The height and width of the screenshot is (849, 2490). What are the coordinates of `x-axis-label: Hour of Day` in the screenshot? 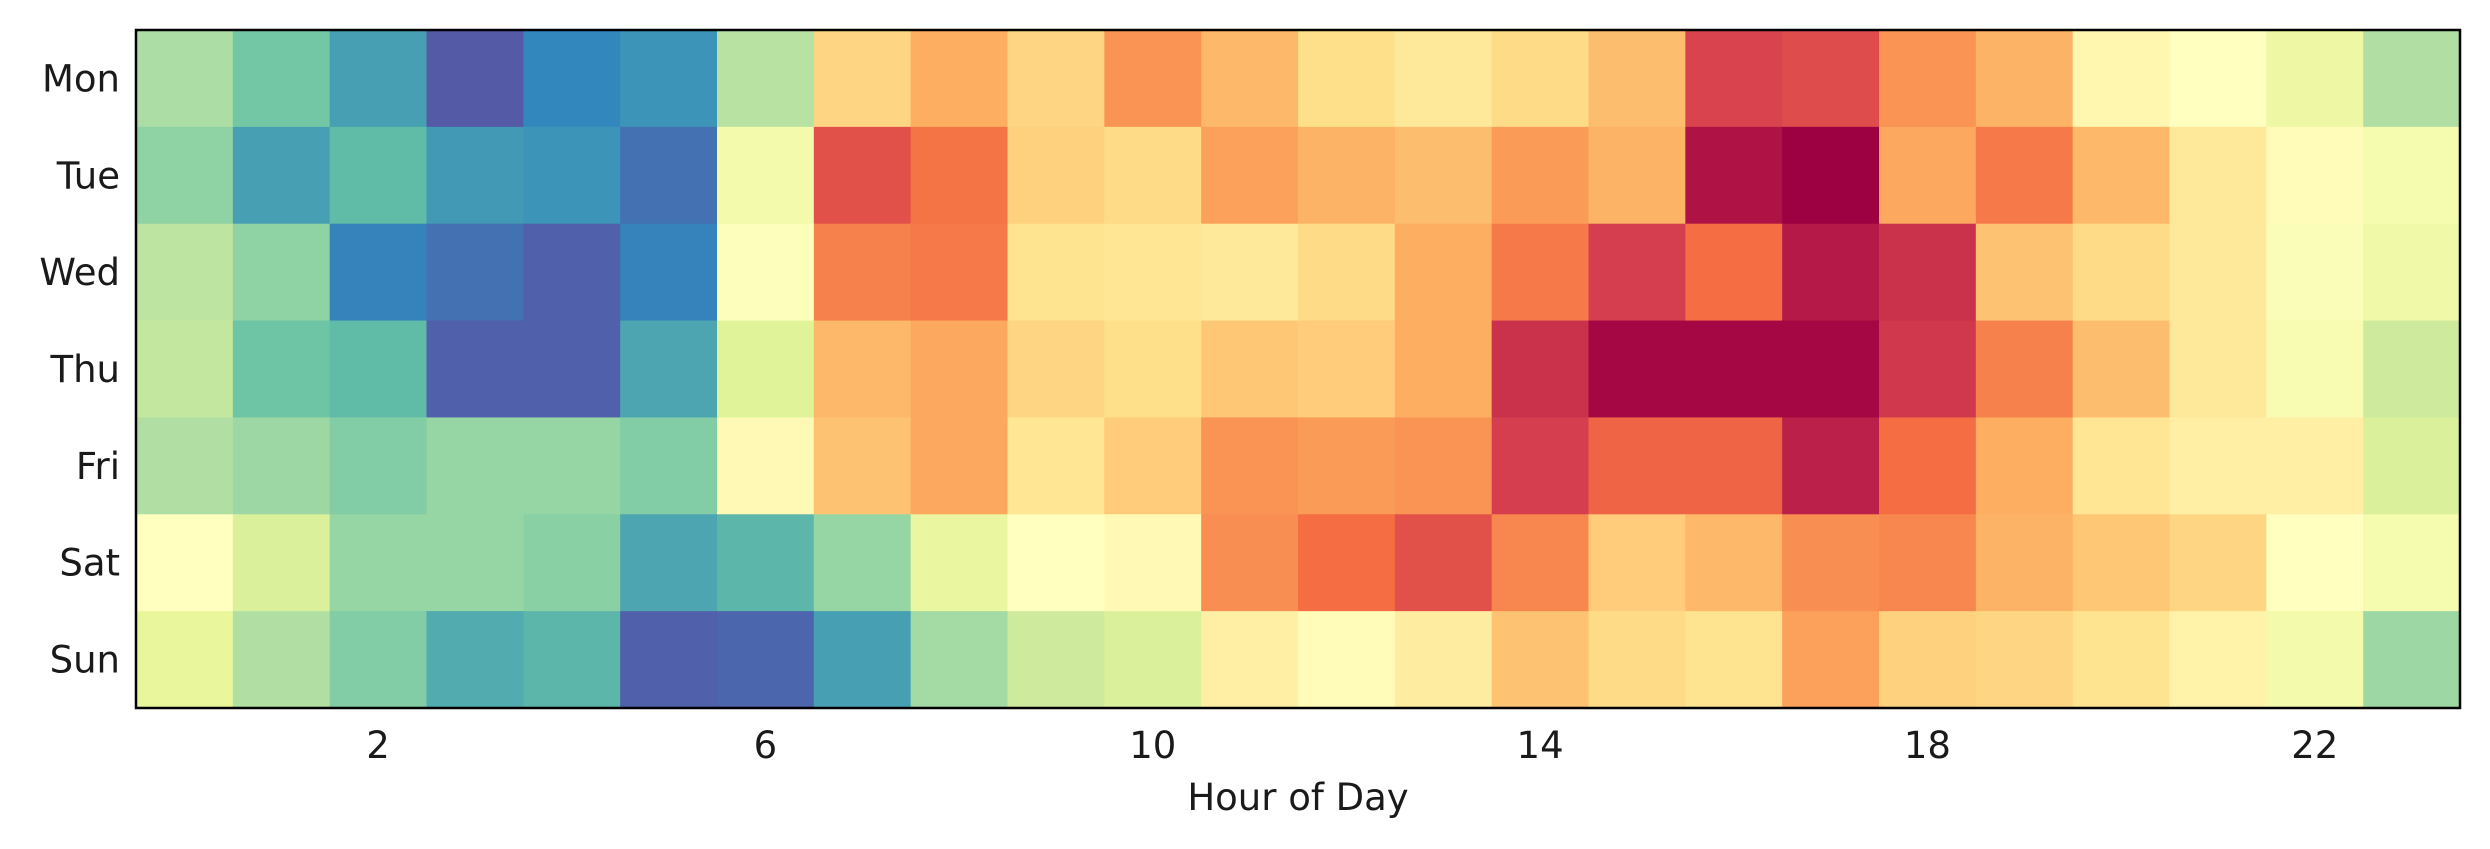 It's located at (1297, 797).